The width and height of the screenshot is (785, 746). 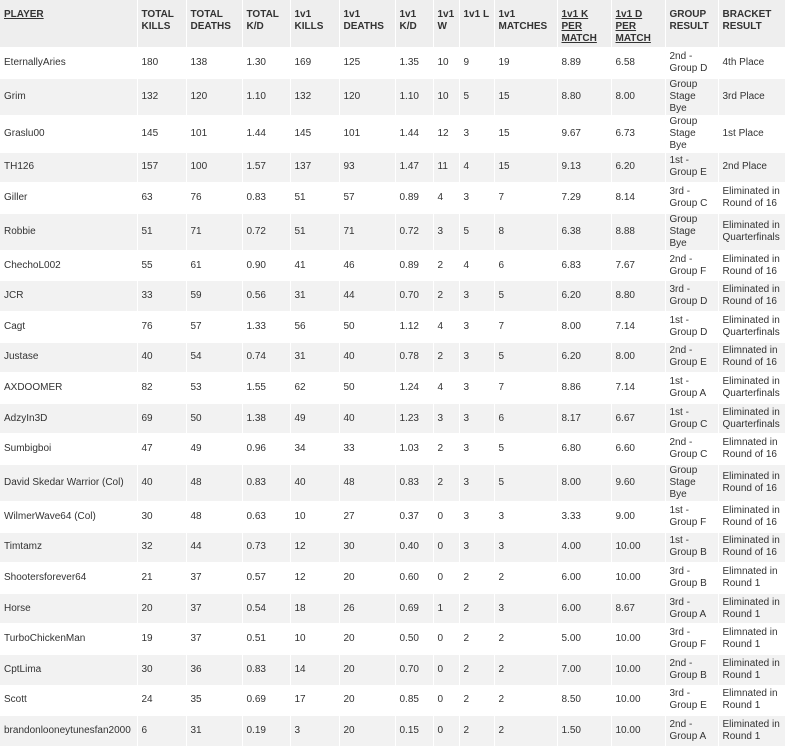 I want to click on cell-total-deaths: 31, so click(x=214, y=731).